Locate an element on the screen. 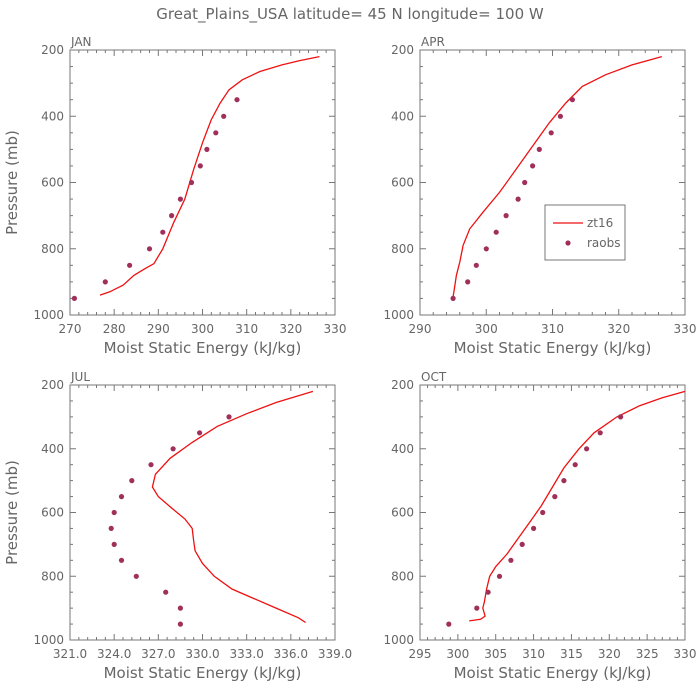 The height and width of the screenshot is (700, 700). panel-label: JUL is located at coordinates (80, 377).